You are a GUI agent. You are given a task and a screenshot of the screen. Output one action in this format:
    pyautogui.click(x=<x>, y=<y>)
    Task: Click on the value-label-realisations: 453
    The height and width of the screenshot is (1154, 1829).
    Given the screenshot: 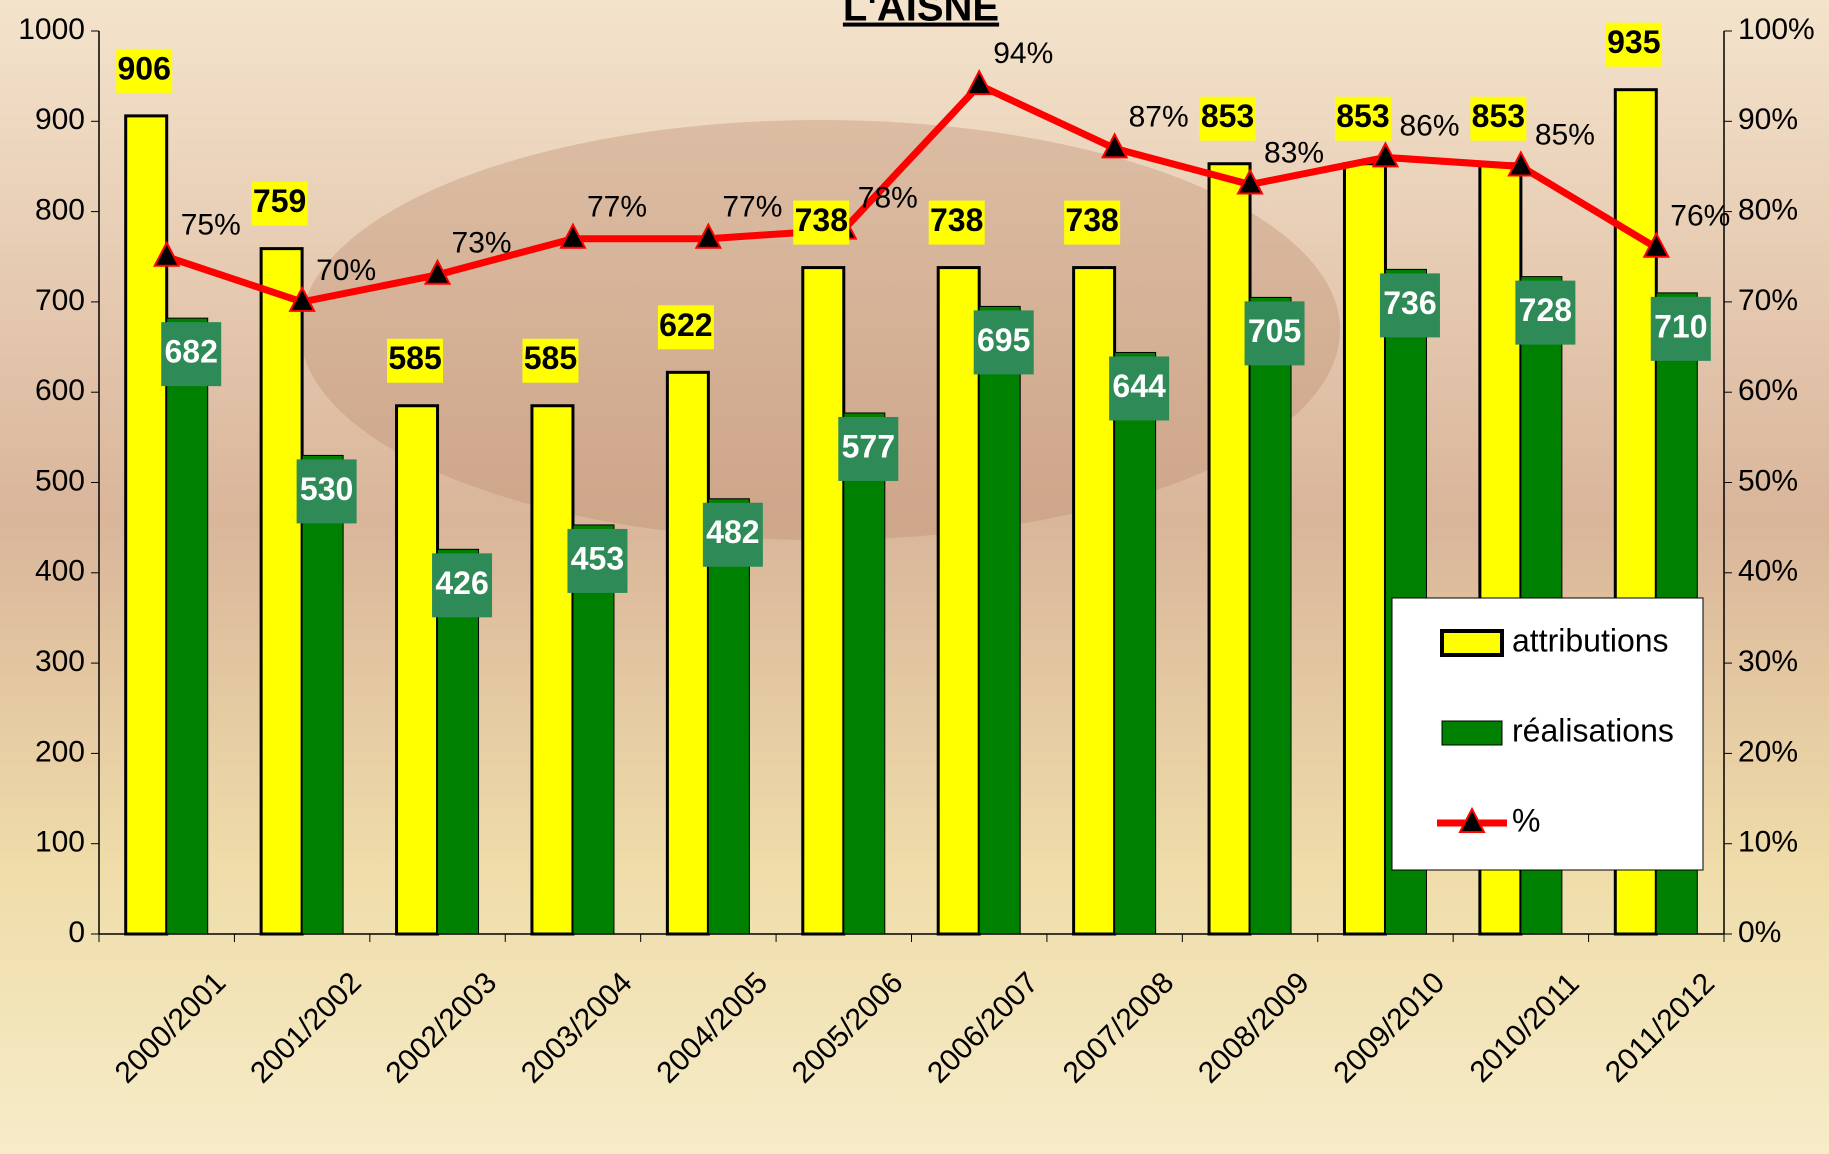 What is the action you would take?
    pyautogui.click(x=597, y=558)
    